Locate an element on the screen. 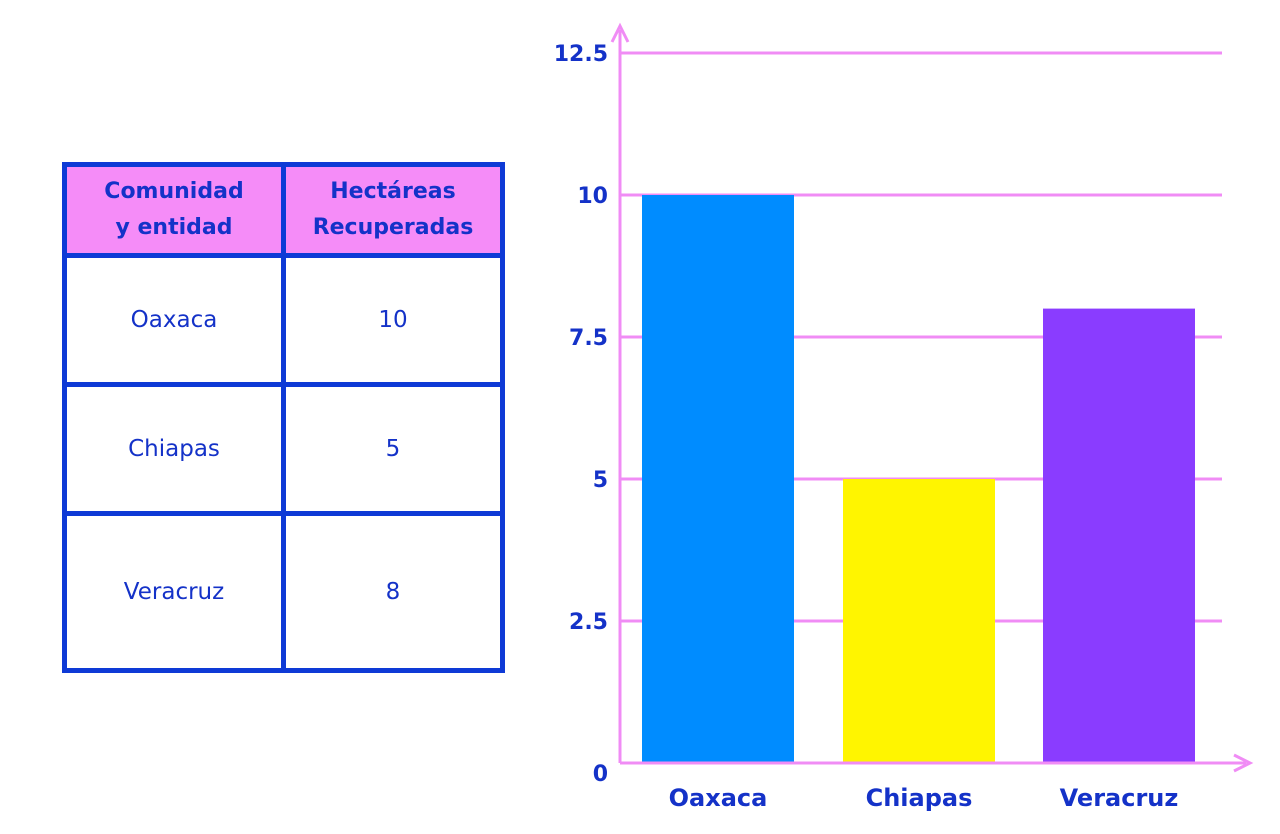 The height and width of the screenshot is (834, 1280). bar-oaxaca is located at coordinates (718, 479).